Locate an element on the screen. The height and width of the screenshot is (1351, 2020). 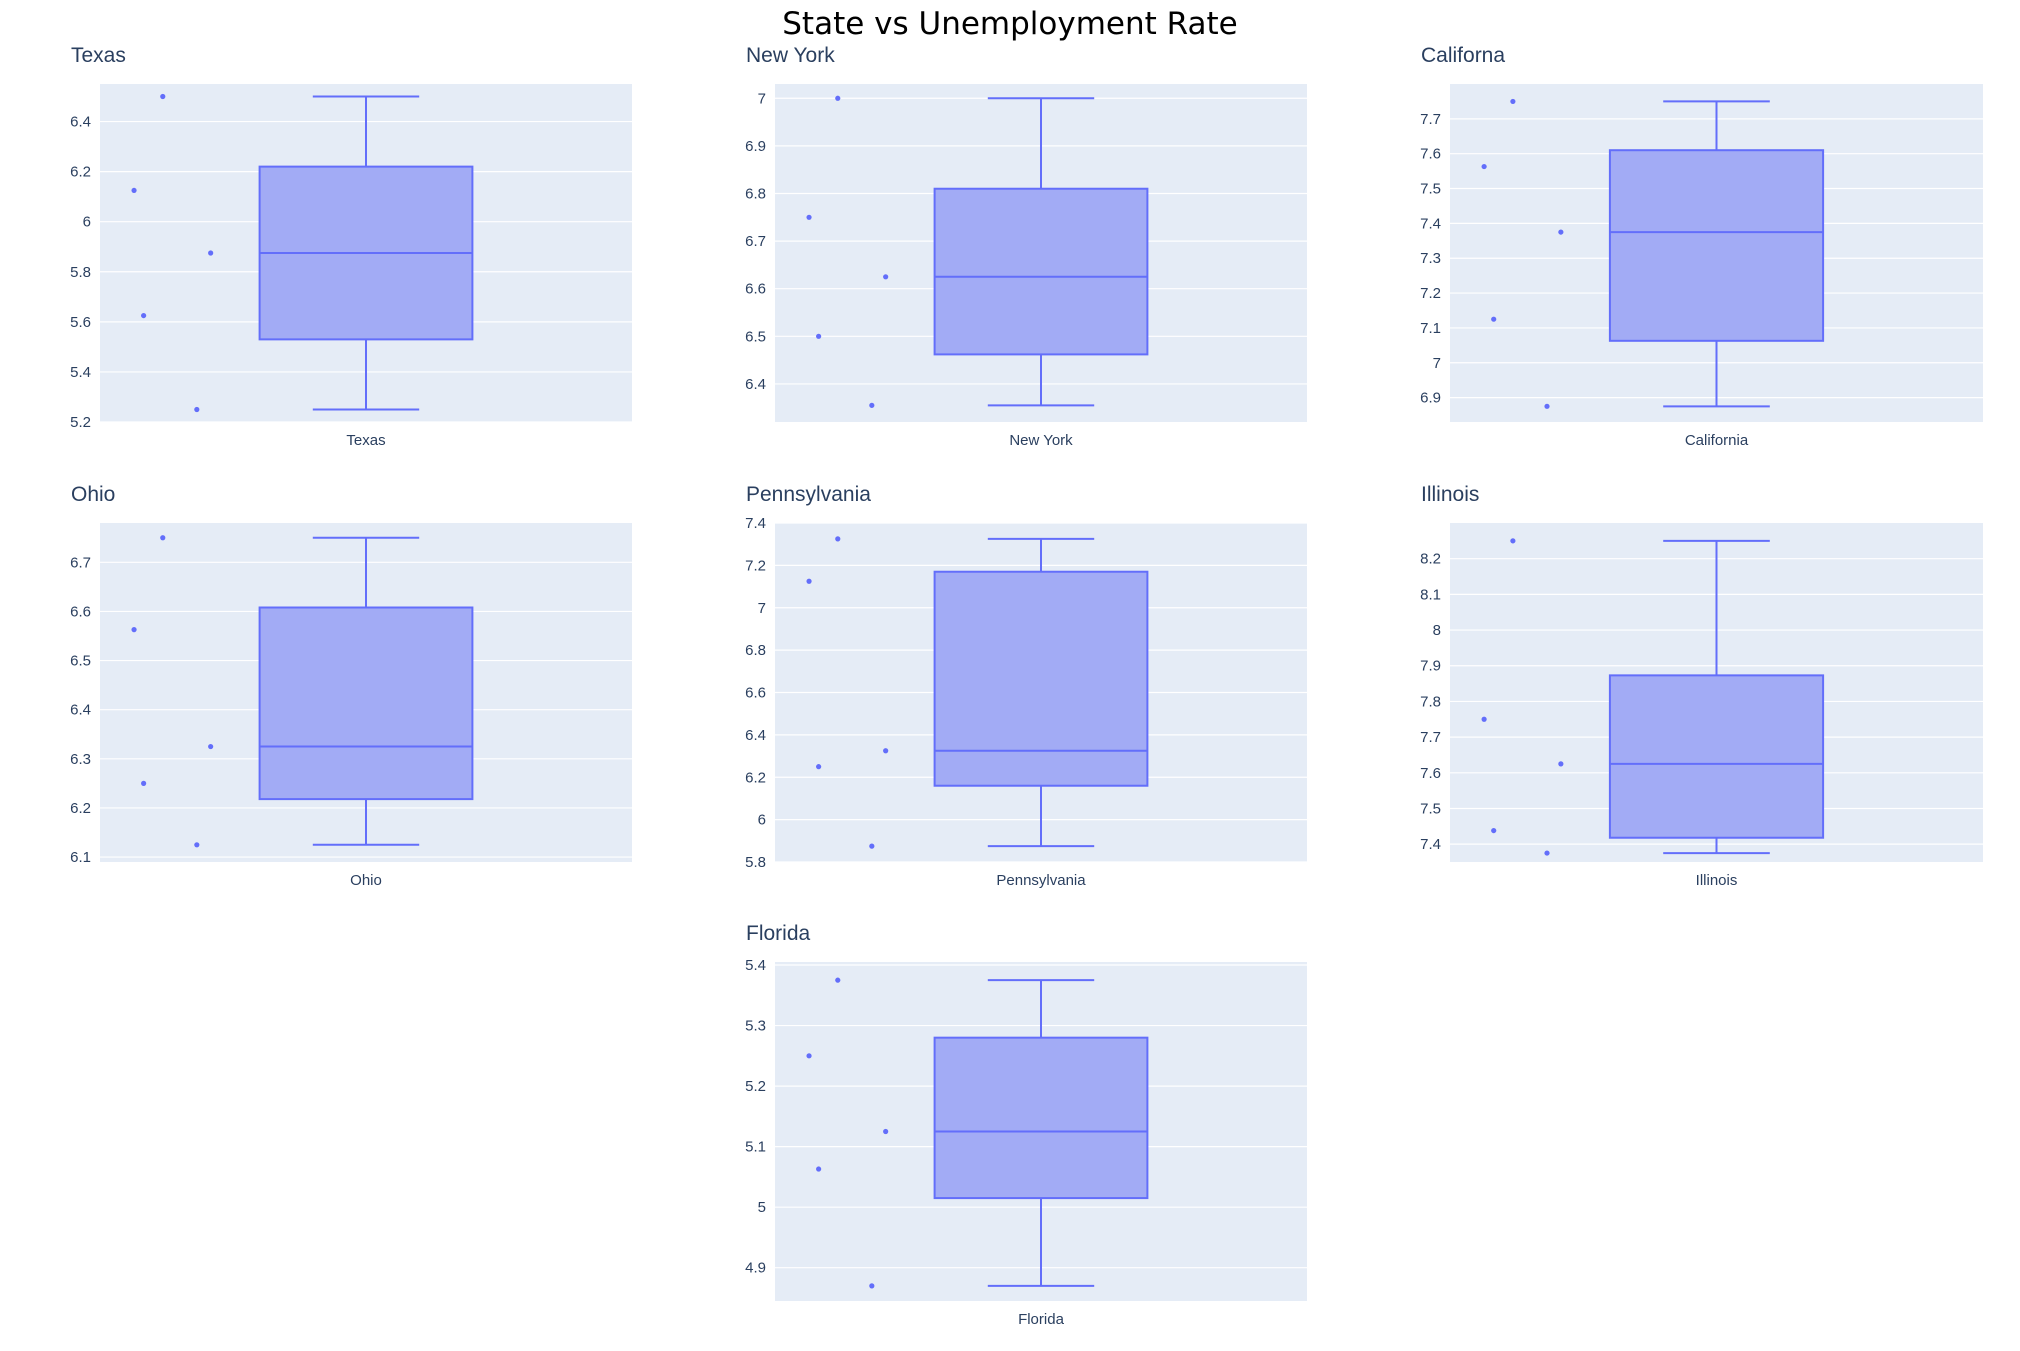
subplot-title: Illinois is located at coordinates (1450, 494).